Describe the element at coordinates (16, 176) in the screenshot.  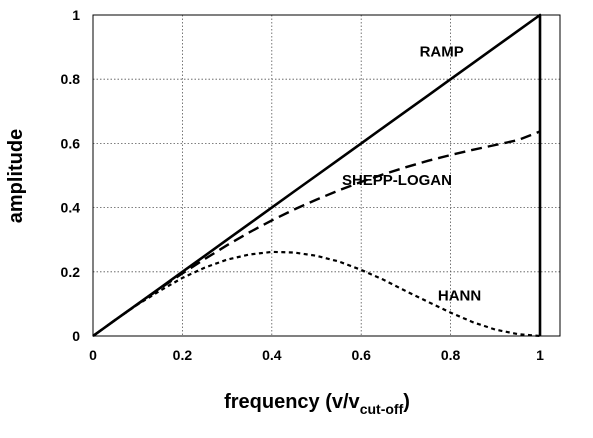
I see `y-axis-title: amplitude` at that location.